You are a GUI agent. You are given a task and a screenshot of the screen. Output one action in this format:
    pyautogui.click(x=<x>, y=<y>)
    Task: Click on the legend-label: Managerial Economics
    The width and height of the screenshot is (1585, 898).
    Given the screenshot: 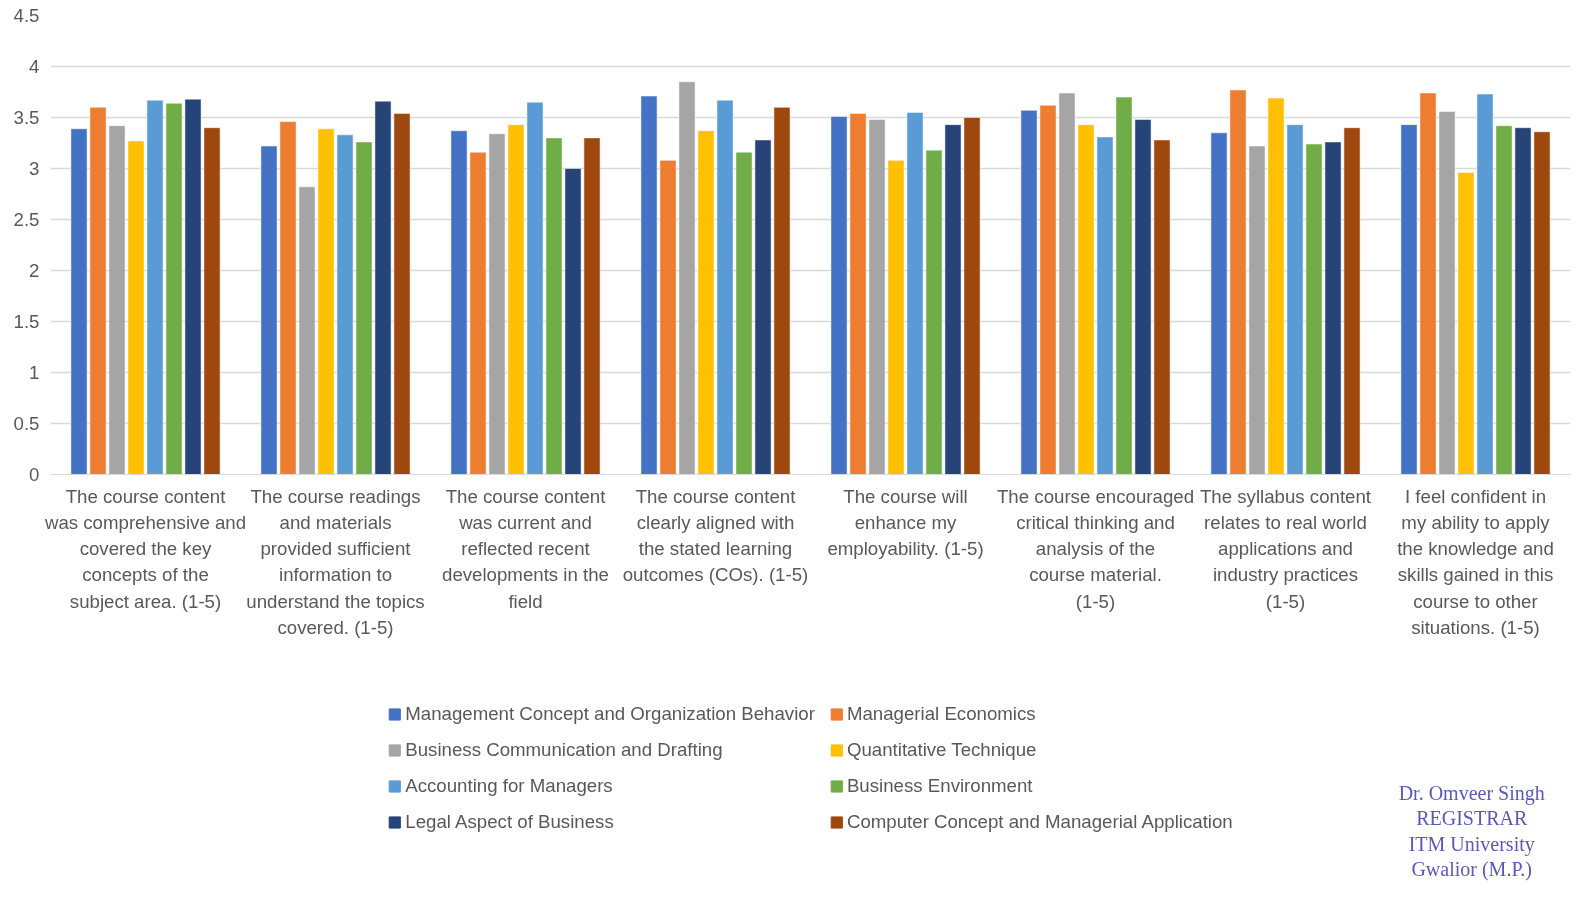 What is the action you would take?
    pyautogui.click(x=941, y=713)
    